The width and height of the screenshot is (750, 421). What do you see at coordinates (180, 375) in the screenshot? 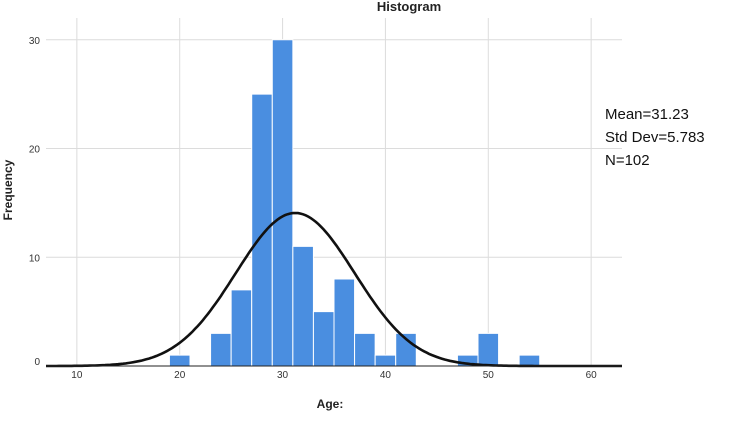
I see `x-tick-label: 20` at bounding box center [180, 375].